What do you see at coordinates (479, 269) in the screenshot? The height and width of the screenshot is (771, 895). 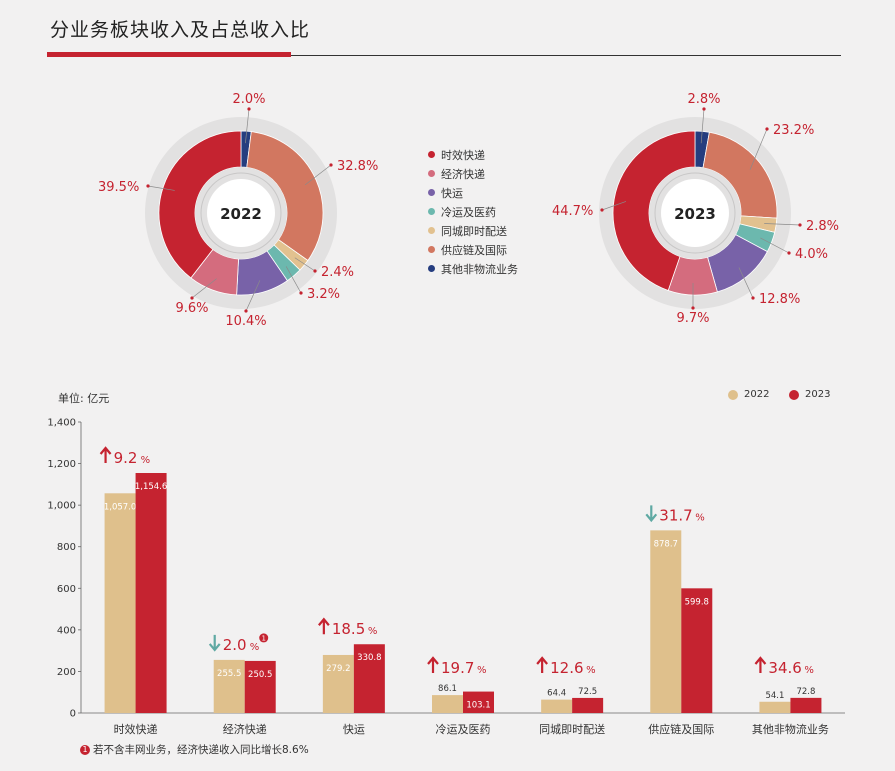 I see `legend-label: 其他非物流业务` at bounding box center [479, 269].